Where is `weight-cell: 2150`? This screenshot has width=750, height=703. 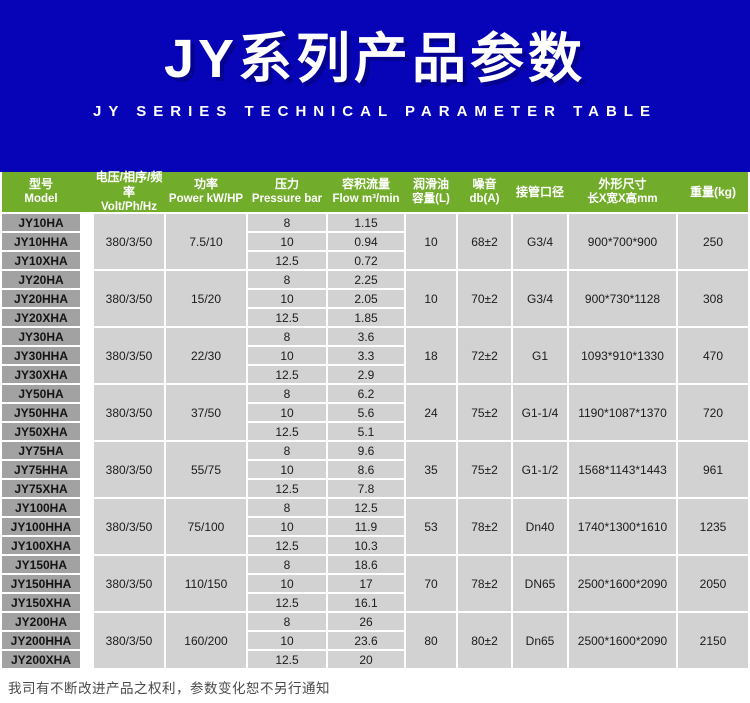
weight-cell: 2150 is located at coordinates (713, 640).